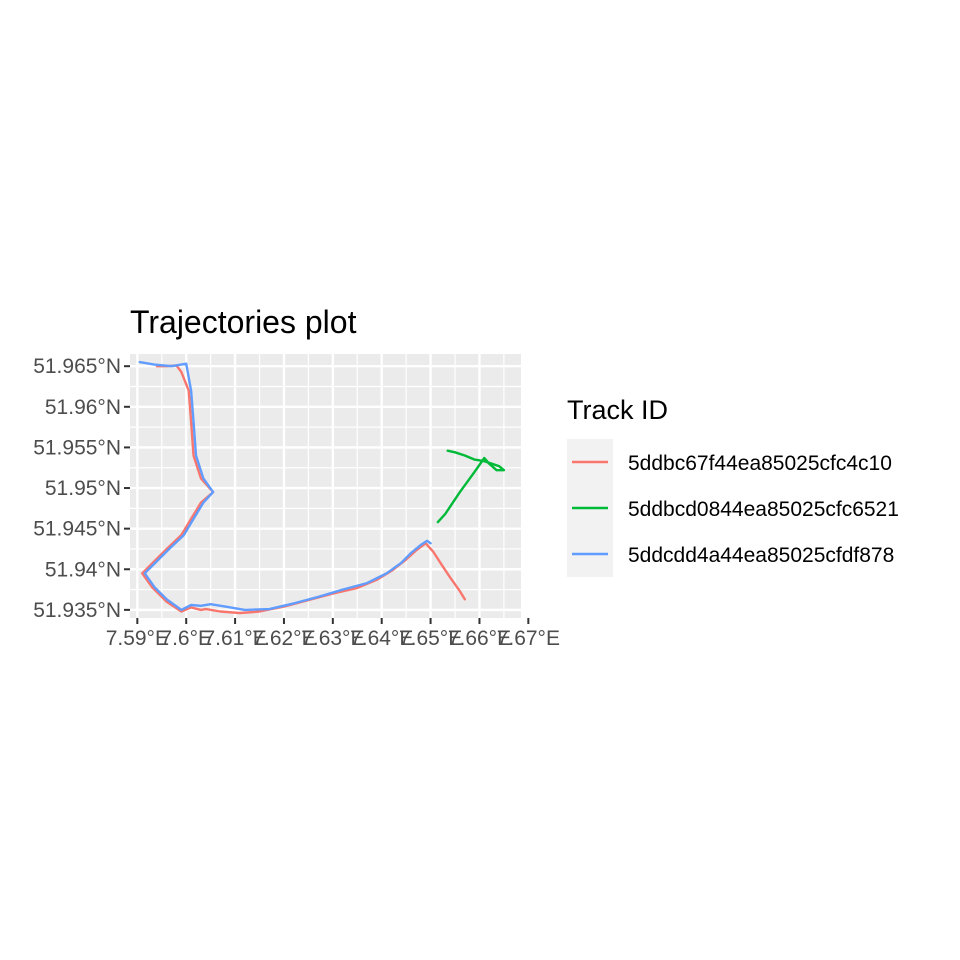 The width and height of the screenshot is (960, 960). What do you see at coordinates (83, 569) in the screenshot?
I see `y-tick-label: 51.94°N` at bounding box center [83, 569].